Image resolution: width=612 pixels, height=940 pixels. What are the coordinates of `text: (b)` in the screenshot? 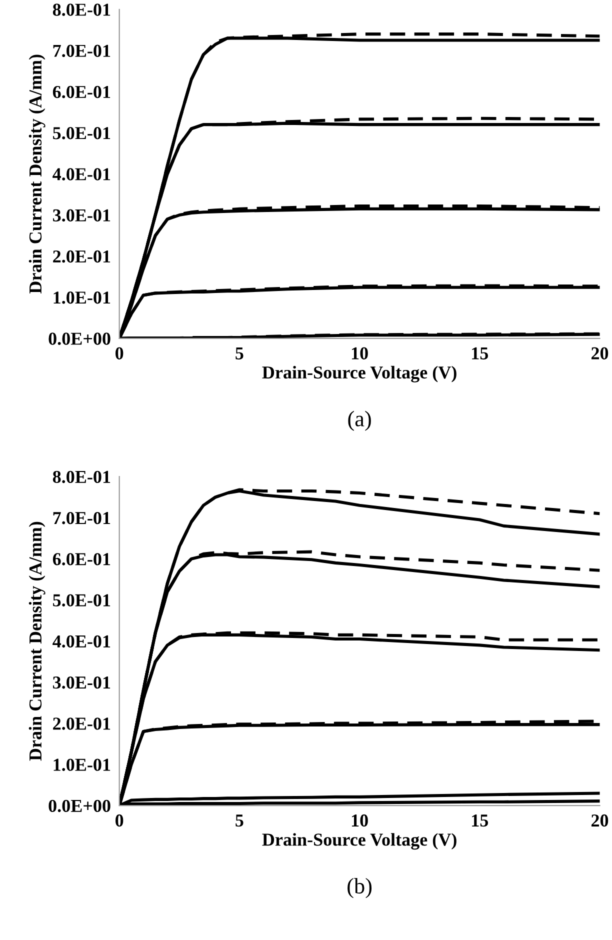 It's located at (360, 888).